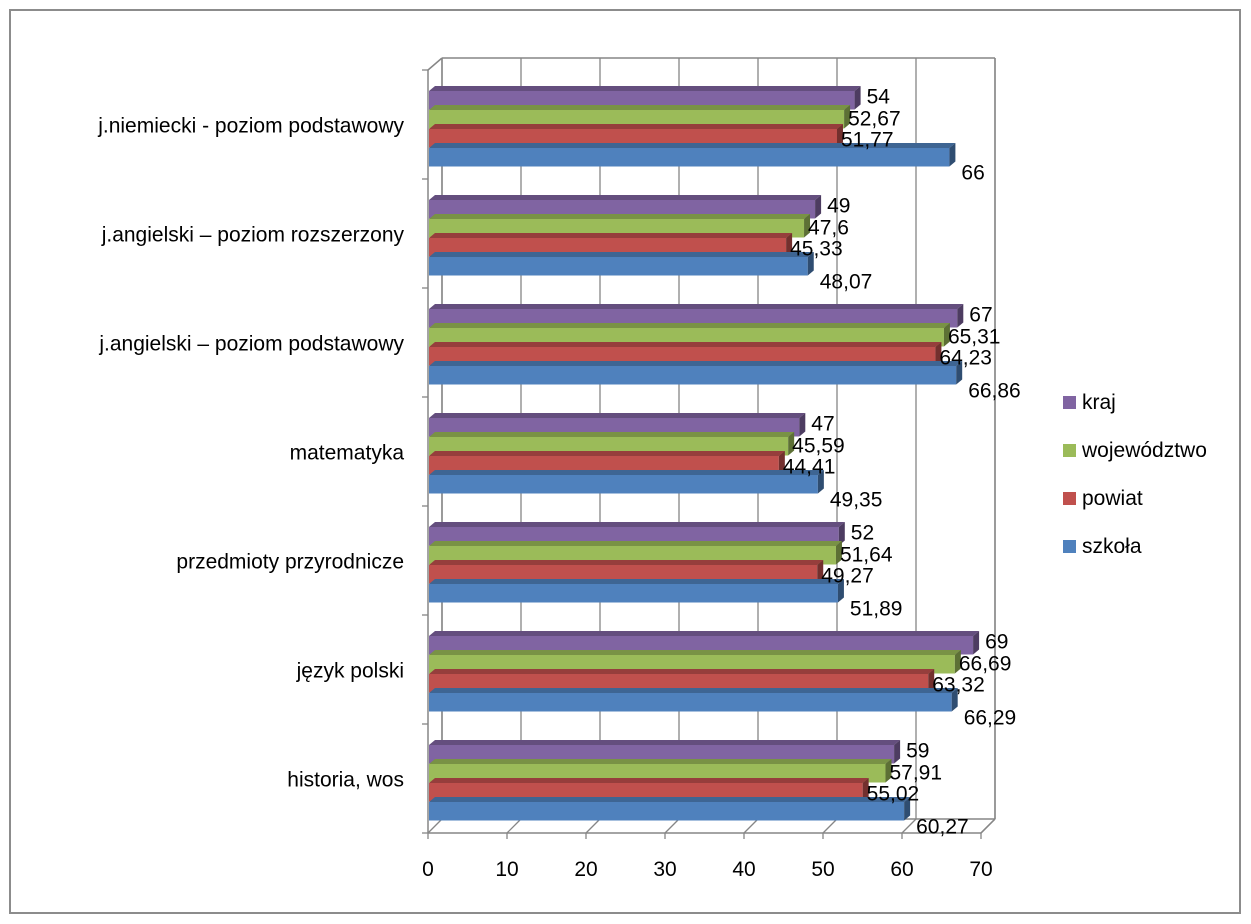  What do you see at coordinates (662, 754) in the screenshot?
I see `bar-kraj-historia-wos` at bounding box center [662, 754].